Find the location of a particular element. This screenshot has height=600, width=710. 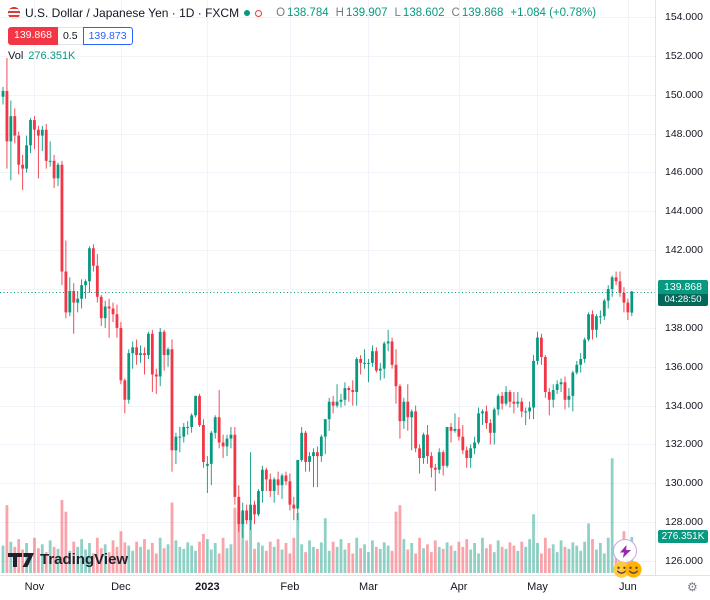

open-value: 138.784 is located at coordinates (308, 13).